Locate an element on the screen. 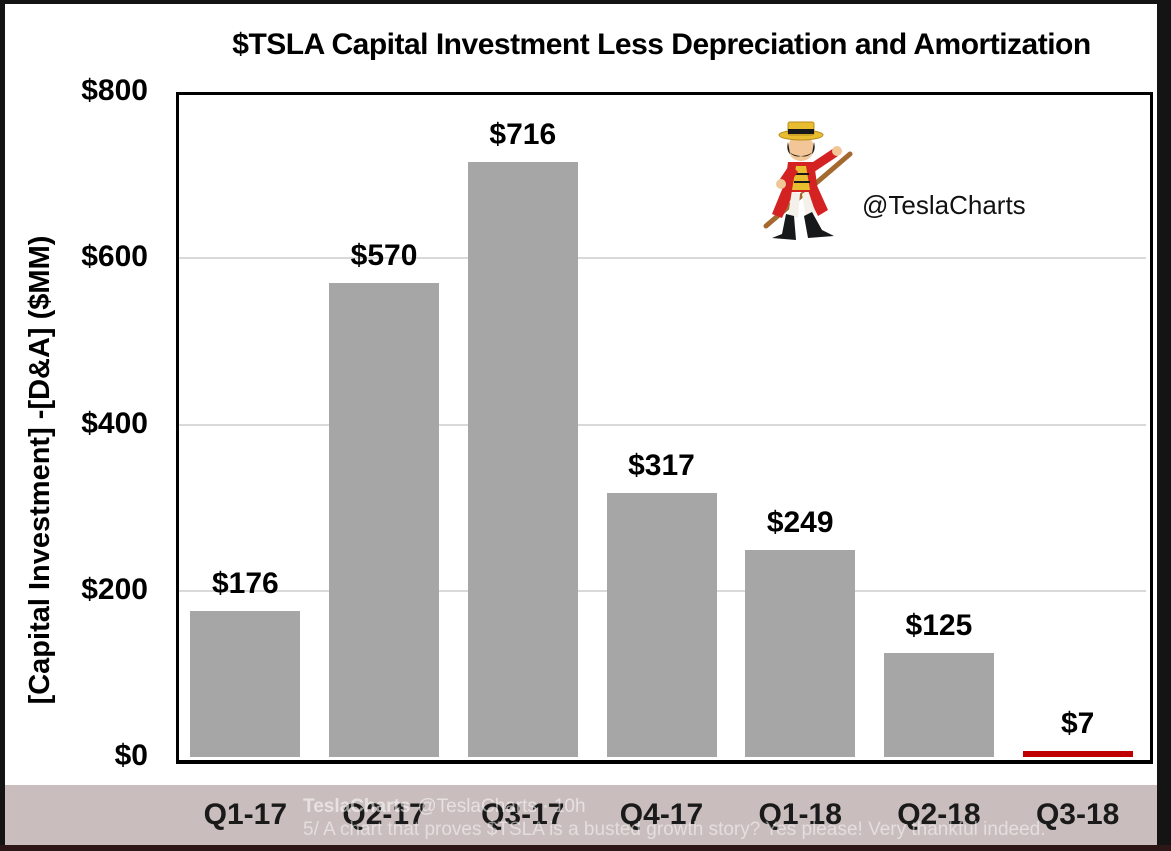 This screenshot has height=851, width=1171. image-border-bottom is located at coordinates (585, 848).